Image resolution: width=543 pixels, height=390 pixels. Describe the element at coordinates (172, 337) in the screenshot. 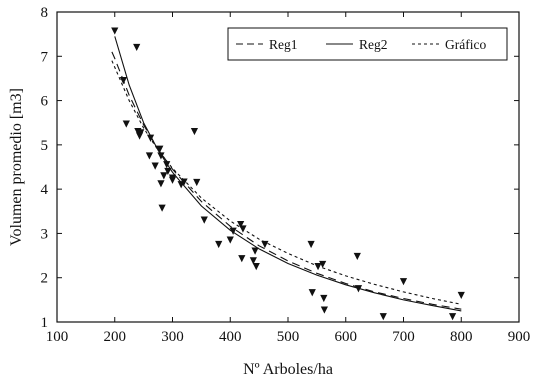

I see `x-tick-label: 300` at that location.